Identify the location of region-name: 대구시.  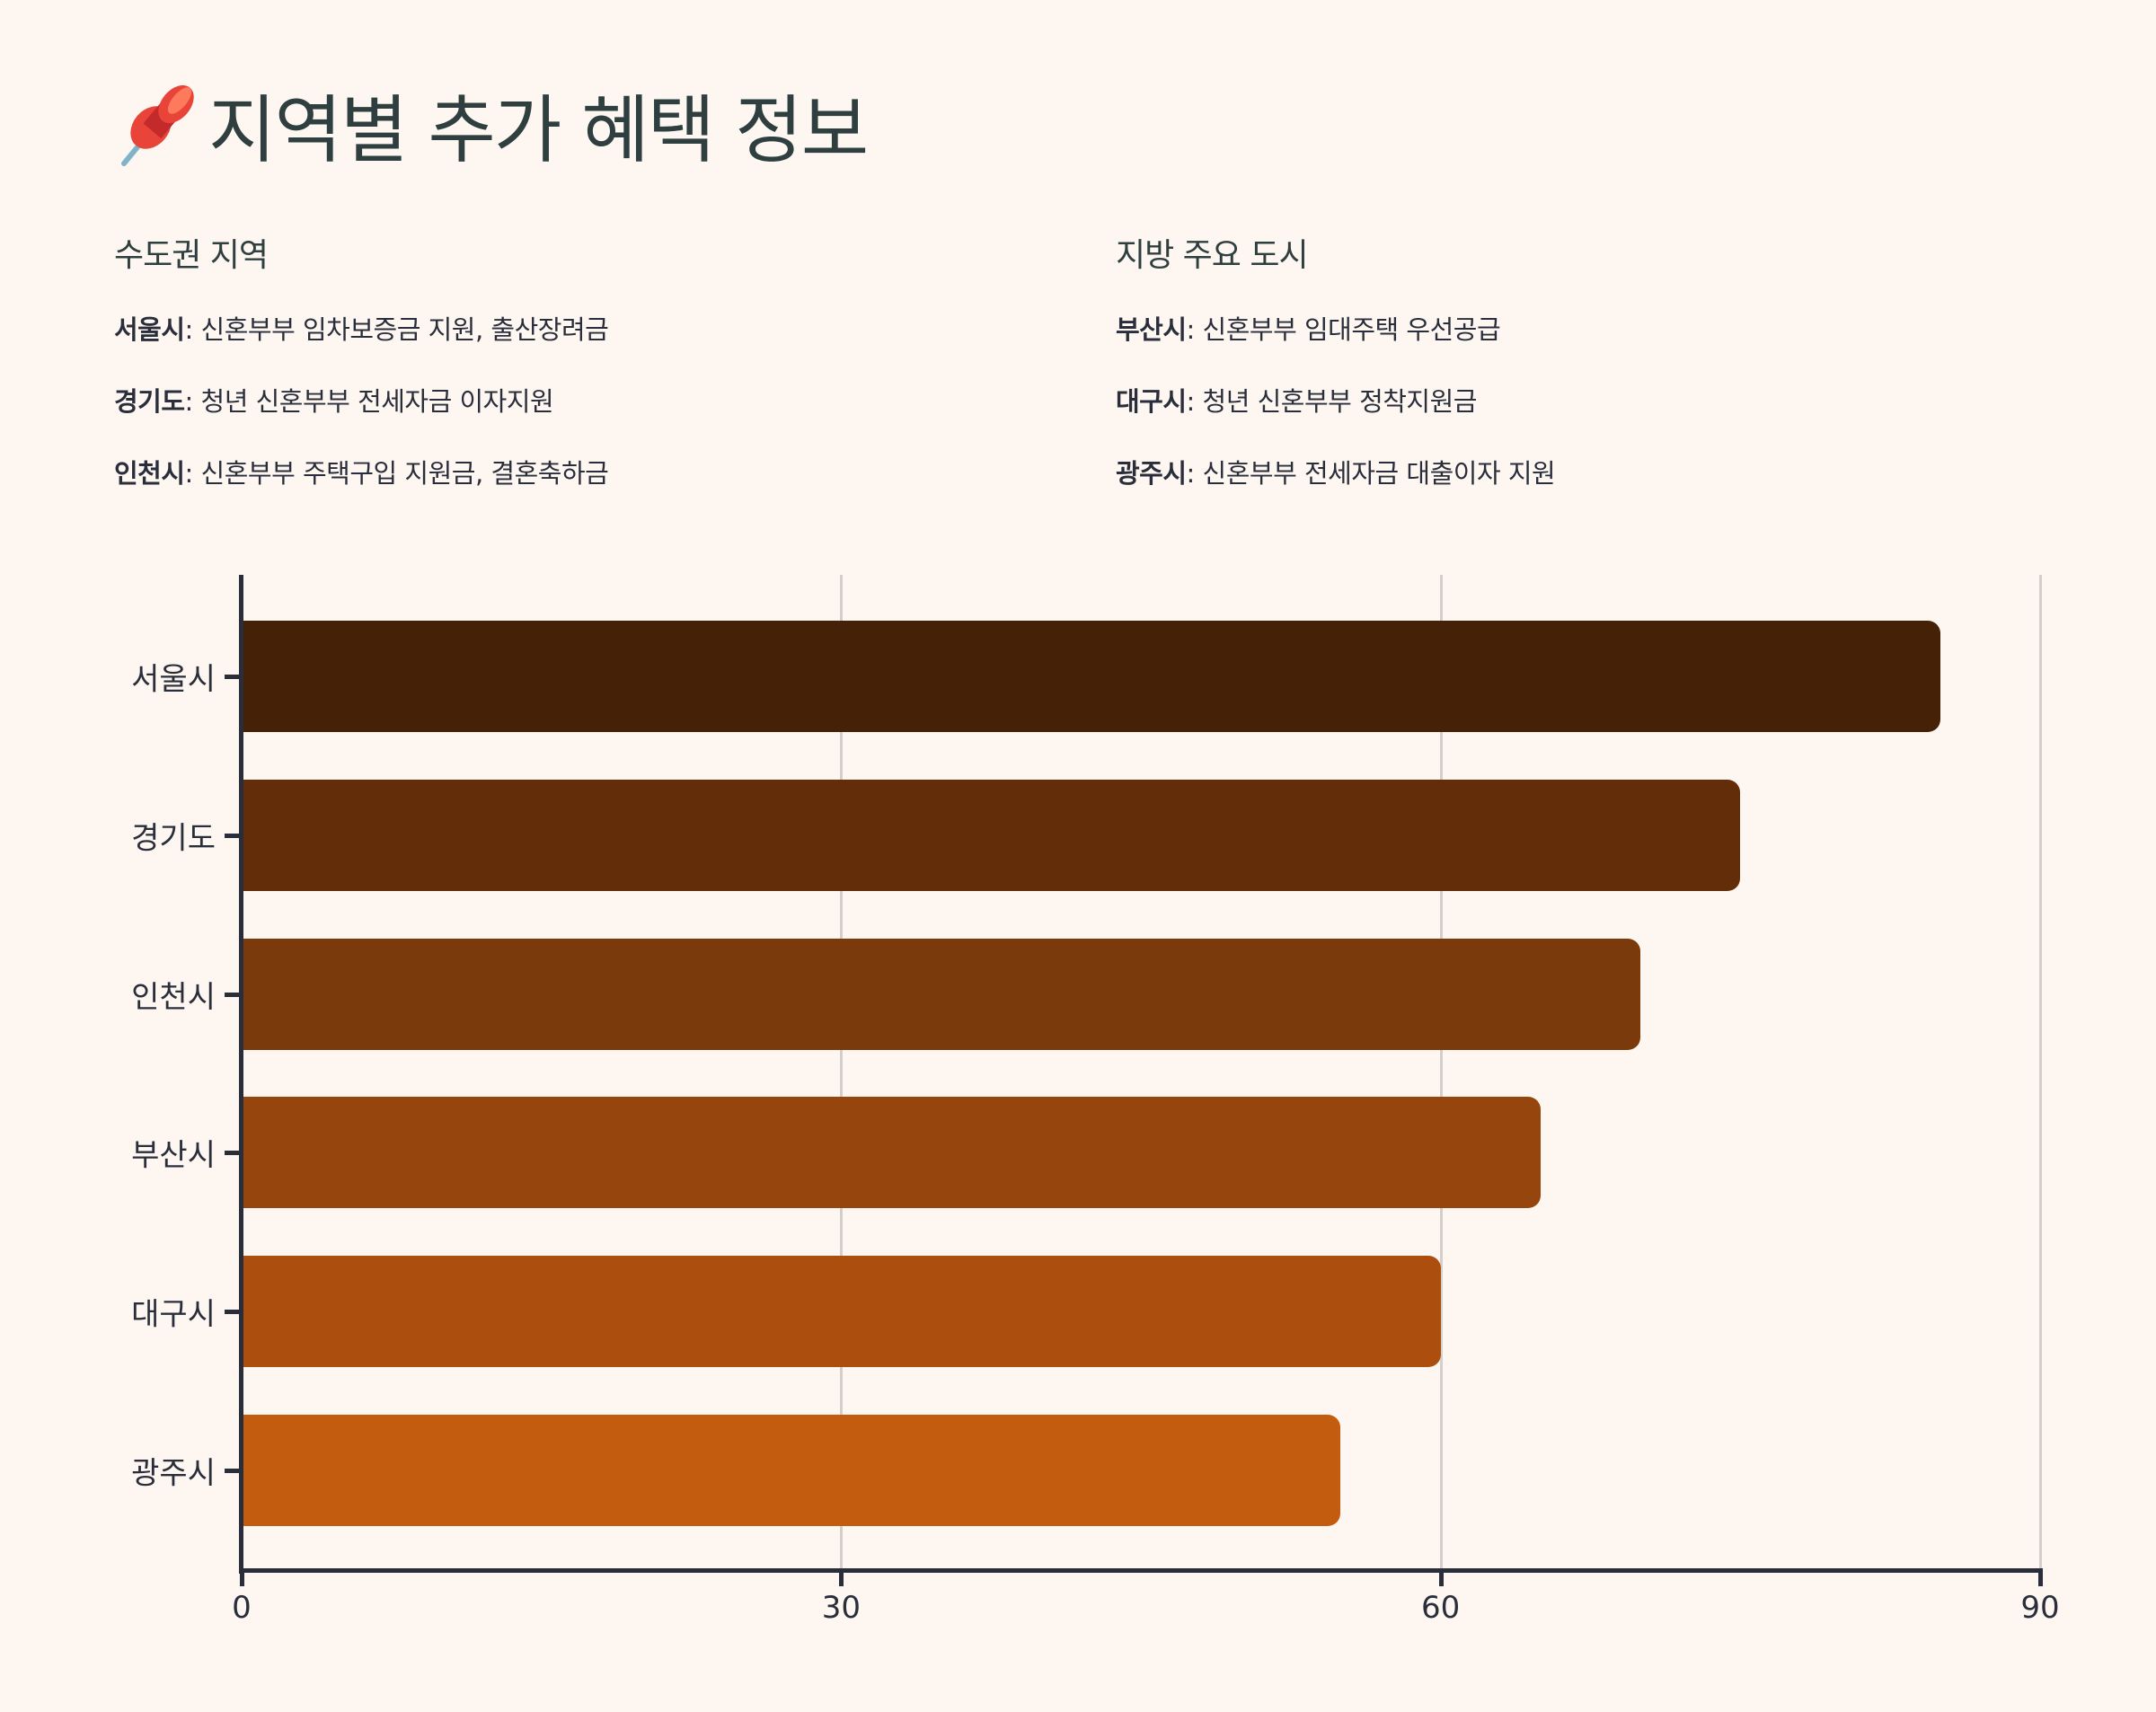
(1152, 401).